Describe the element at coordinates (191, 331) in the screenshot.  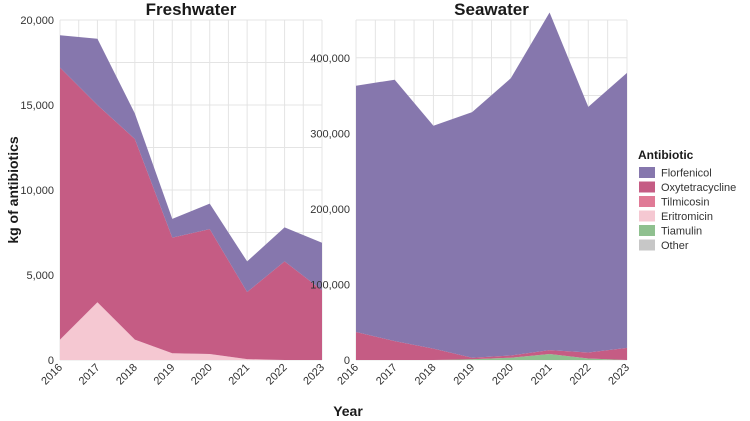
I see `area-eritromicin` at that location.